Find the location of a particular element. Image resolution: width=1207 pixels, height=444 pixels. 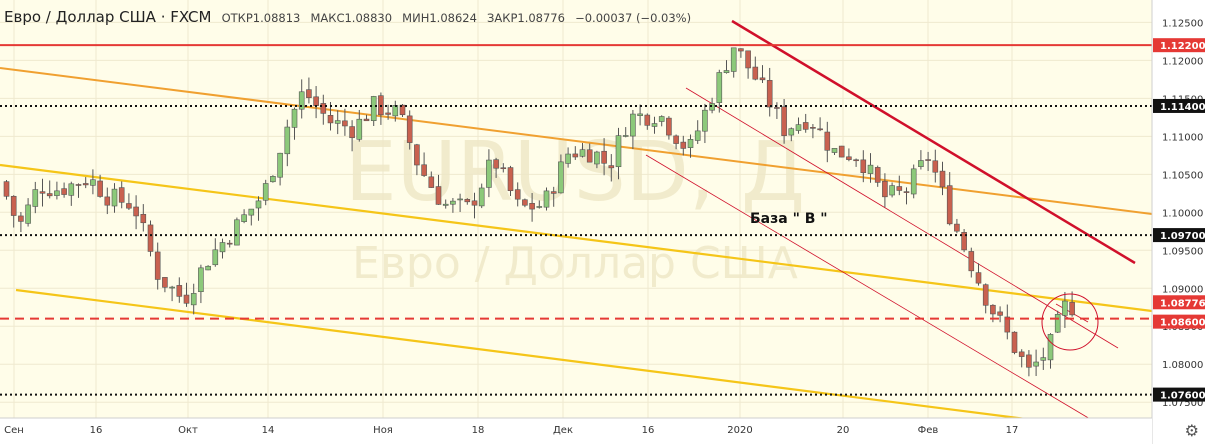

price-label-level_5: 1.08600 is located at coordinates (1183, 323).